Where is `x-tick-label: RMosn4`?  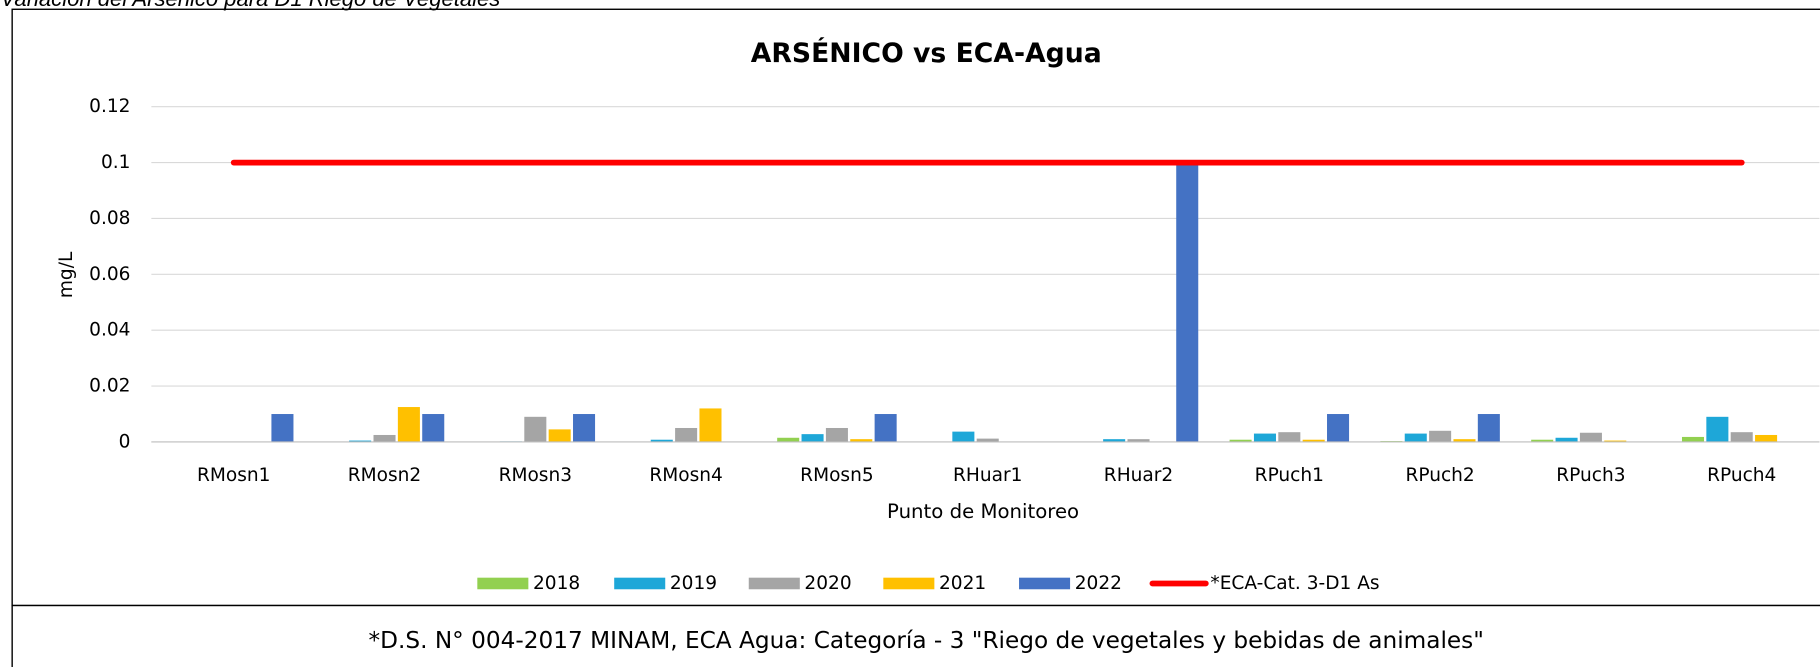 x-tick-label: RMosn4 is located at coordinates (685, 475).